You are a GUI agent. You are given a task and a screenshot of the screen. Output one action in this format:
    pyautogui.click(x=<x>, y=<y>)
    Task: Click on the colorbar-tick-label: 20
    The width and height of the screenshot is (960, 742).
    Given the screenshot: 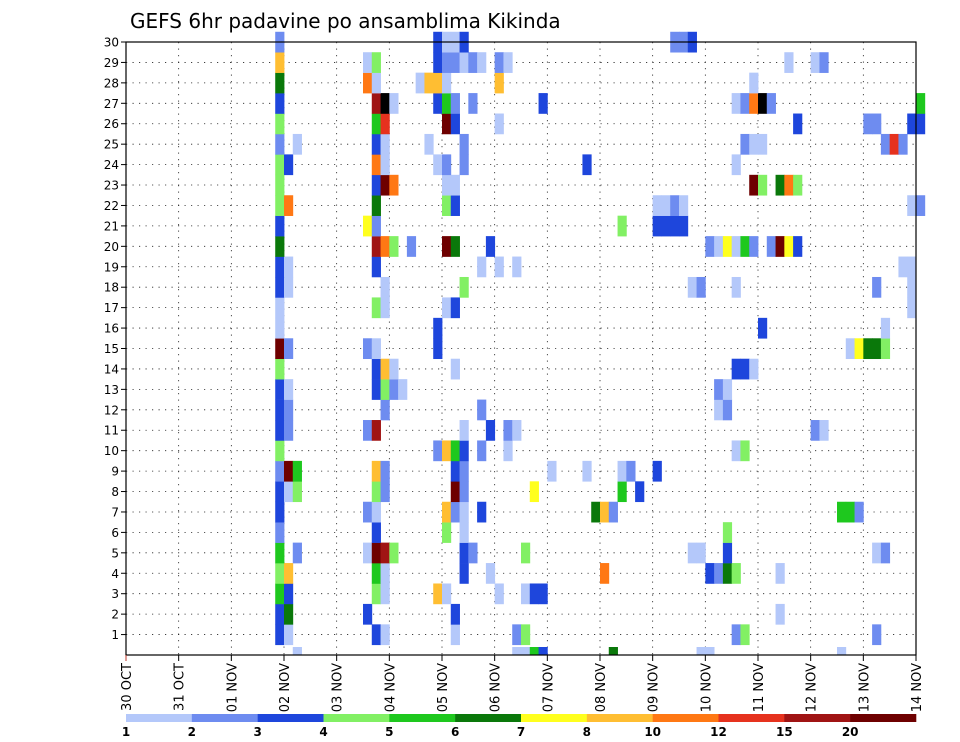 What is the action you would take?
    pyautogui.click(x=850, y=732)
    